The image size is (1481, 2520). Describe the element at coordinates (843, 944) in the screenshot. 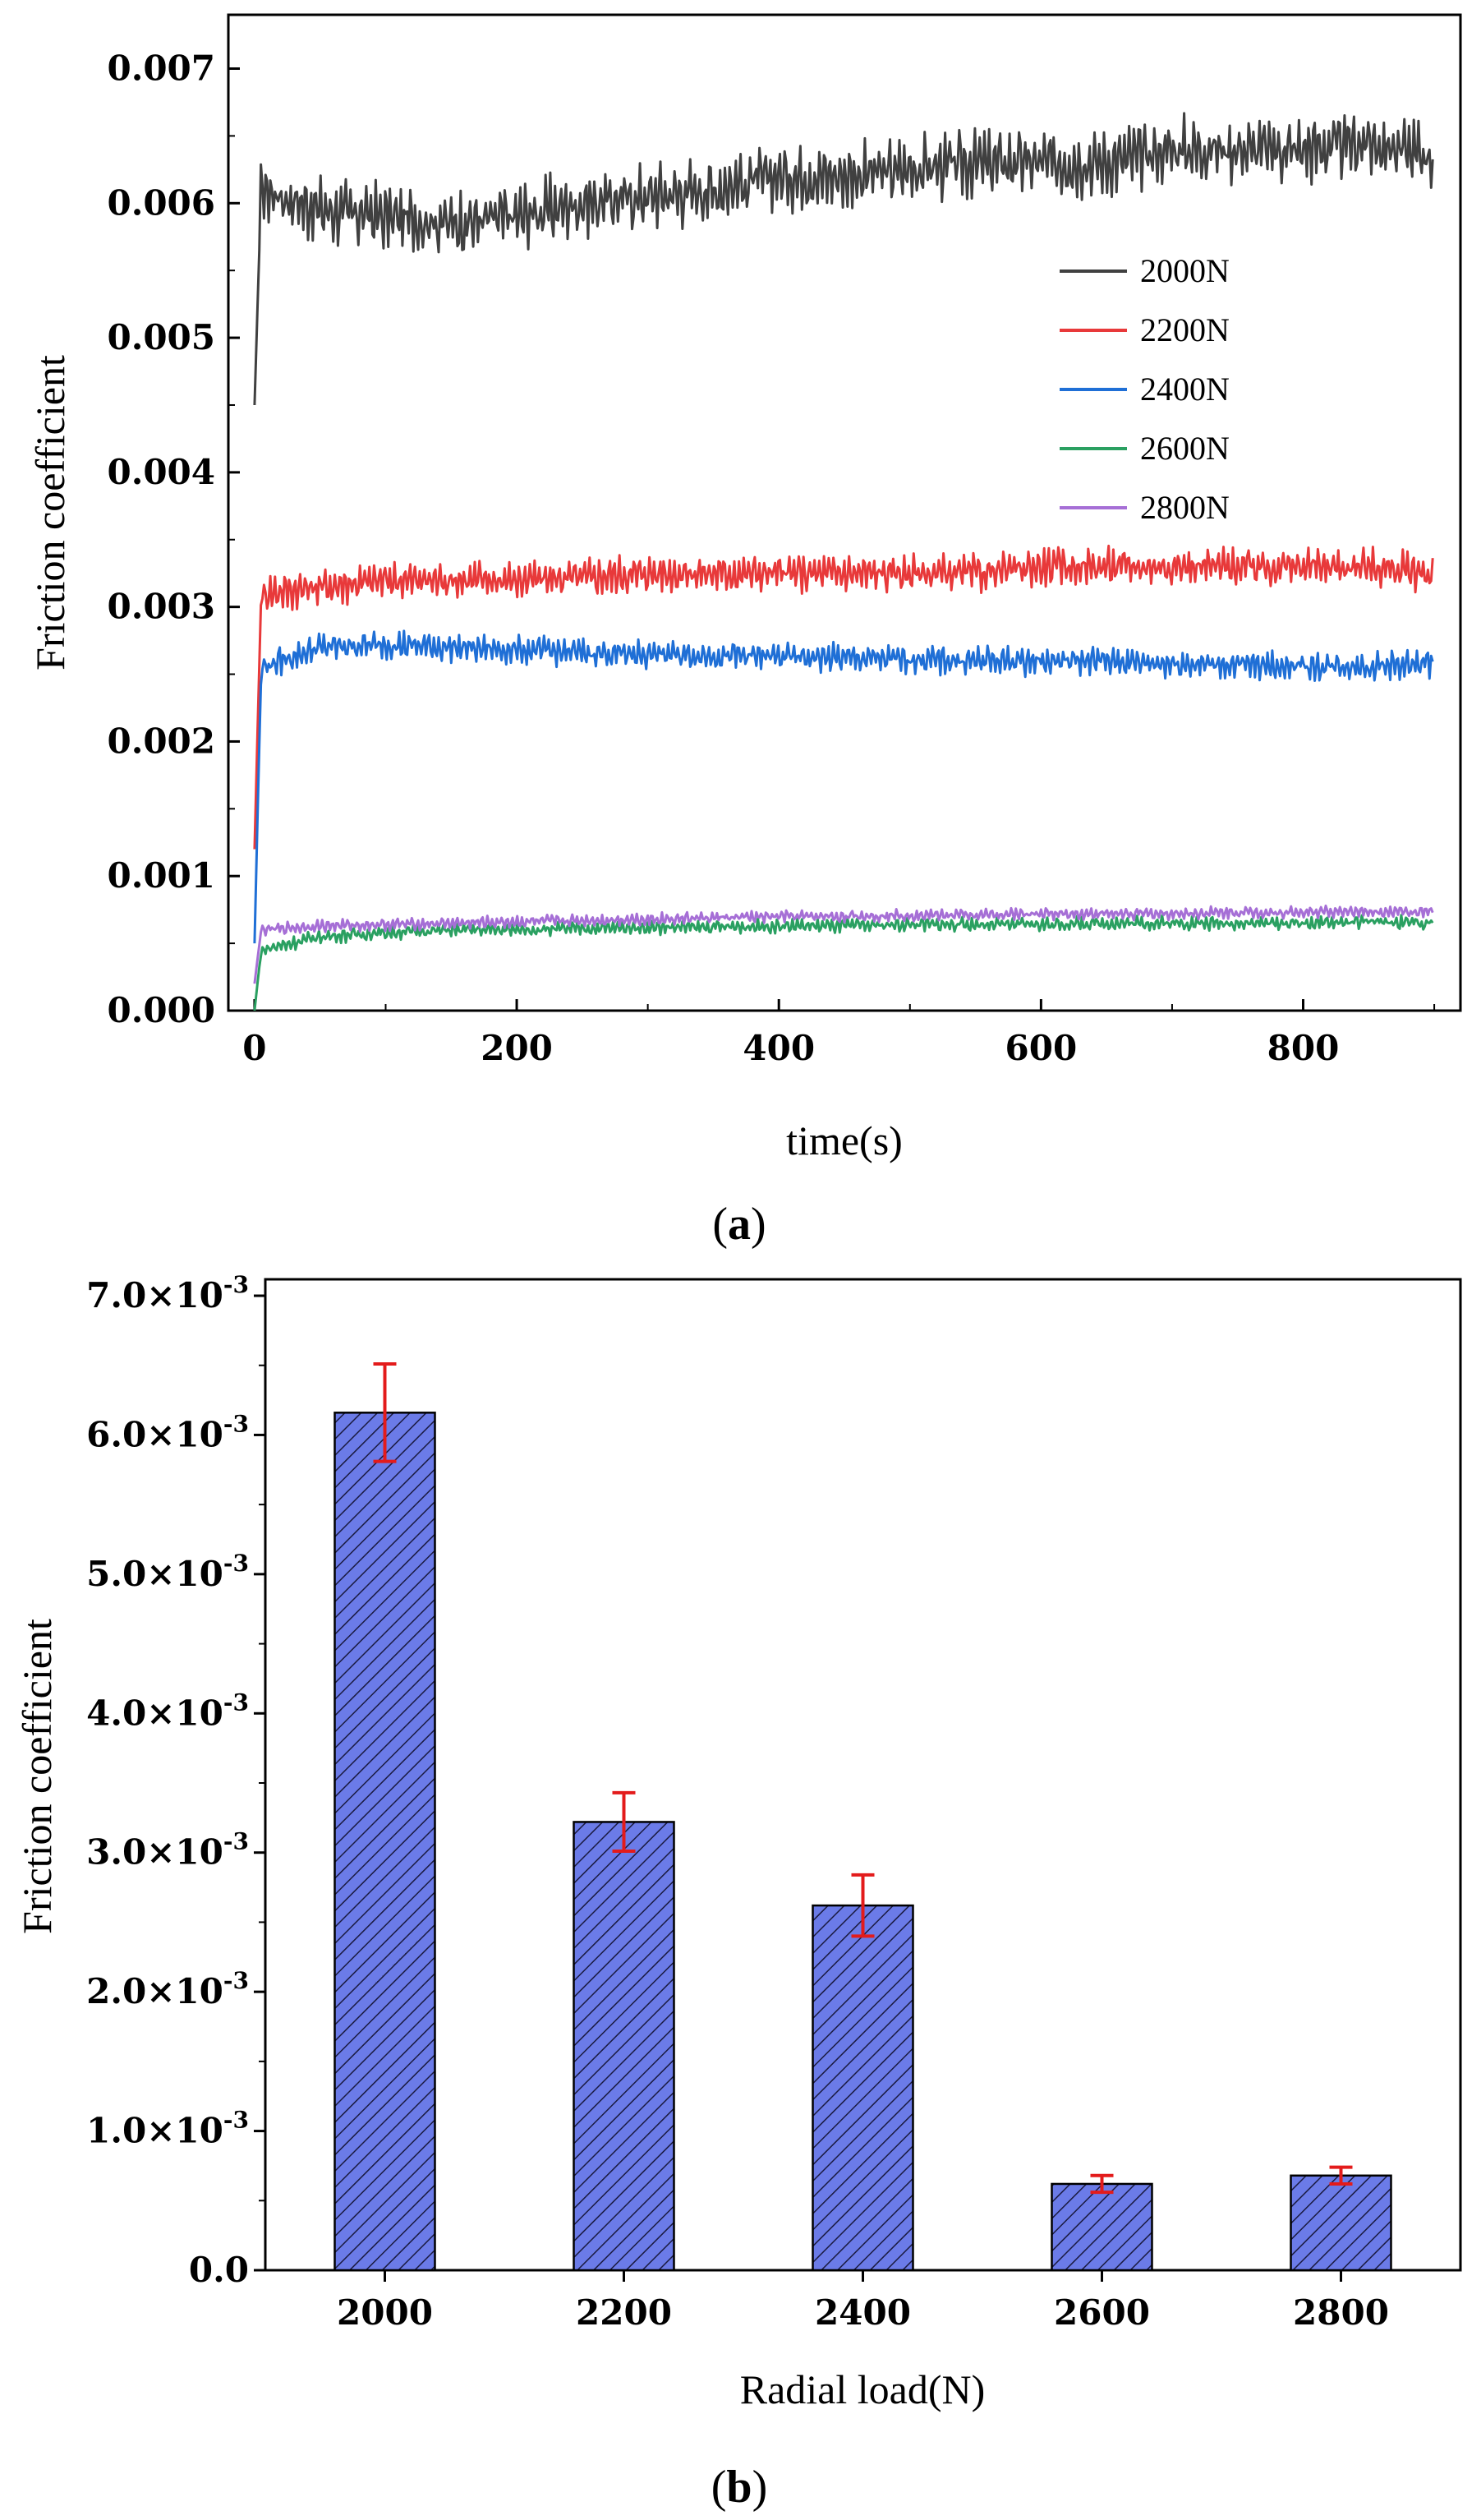

I see `series-line-2800N` at that location.